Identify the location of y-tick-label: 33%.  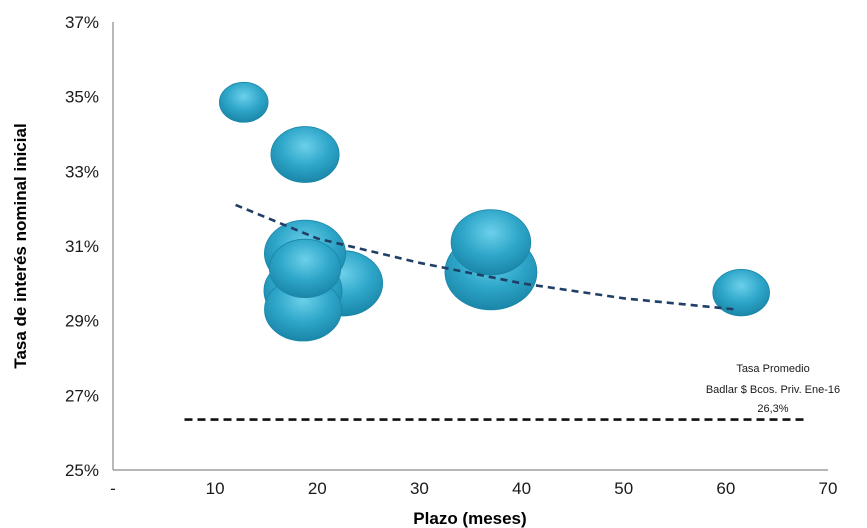
(82, 171).